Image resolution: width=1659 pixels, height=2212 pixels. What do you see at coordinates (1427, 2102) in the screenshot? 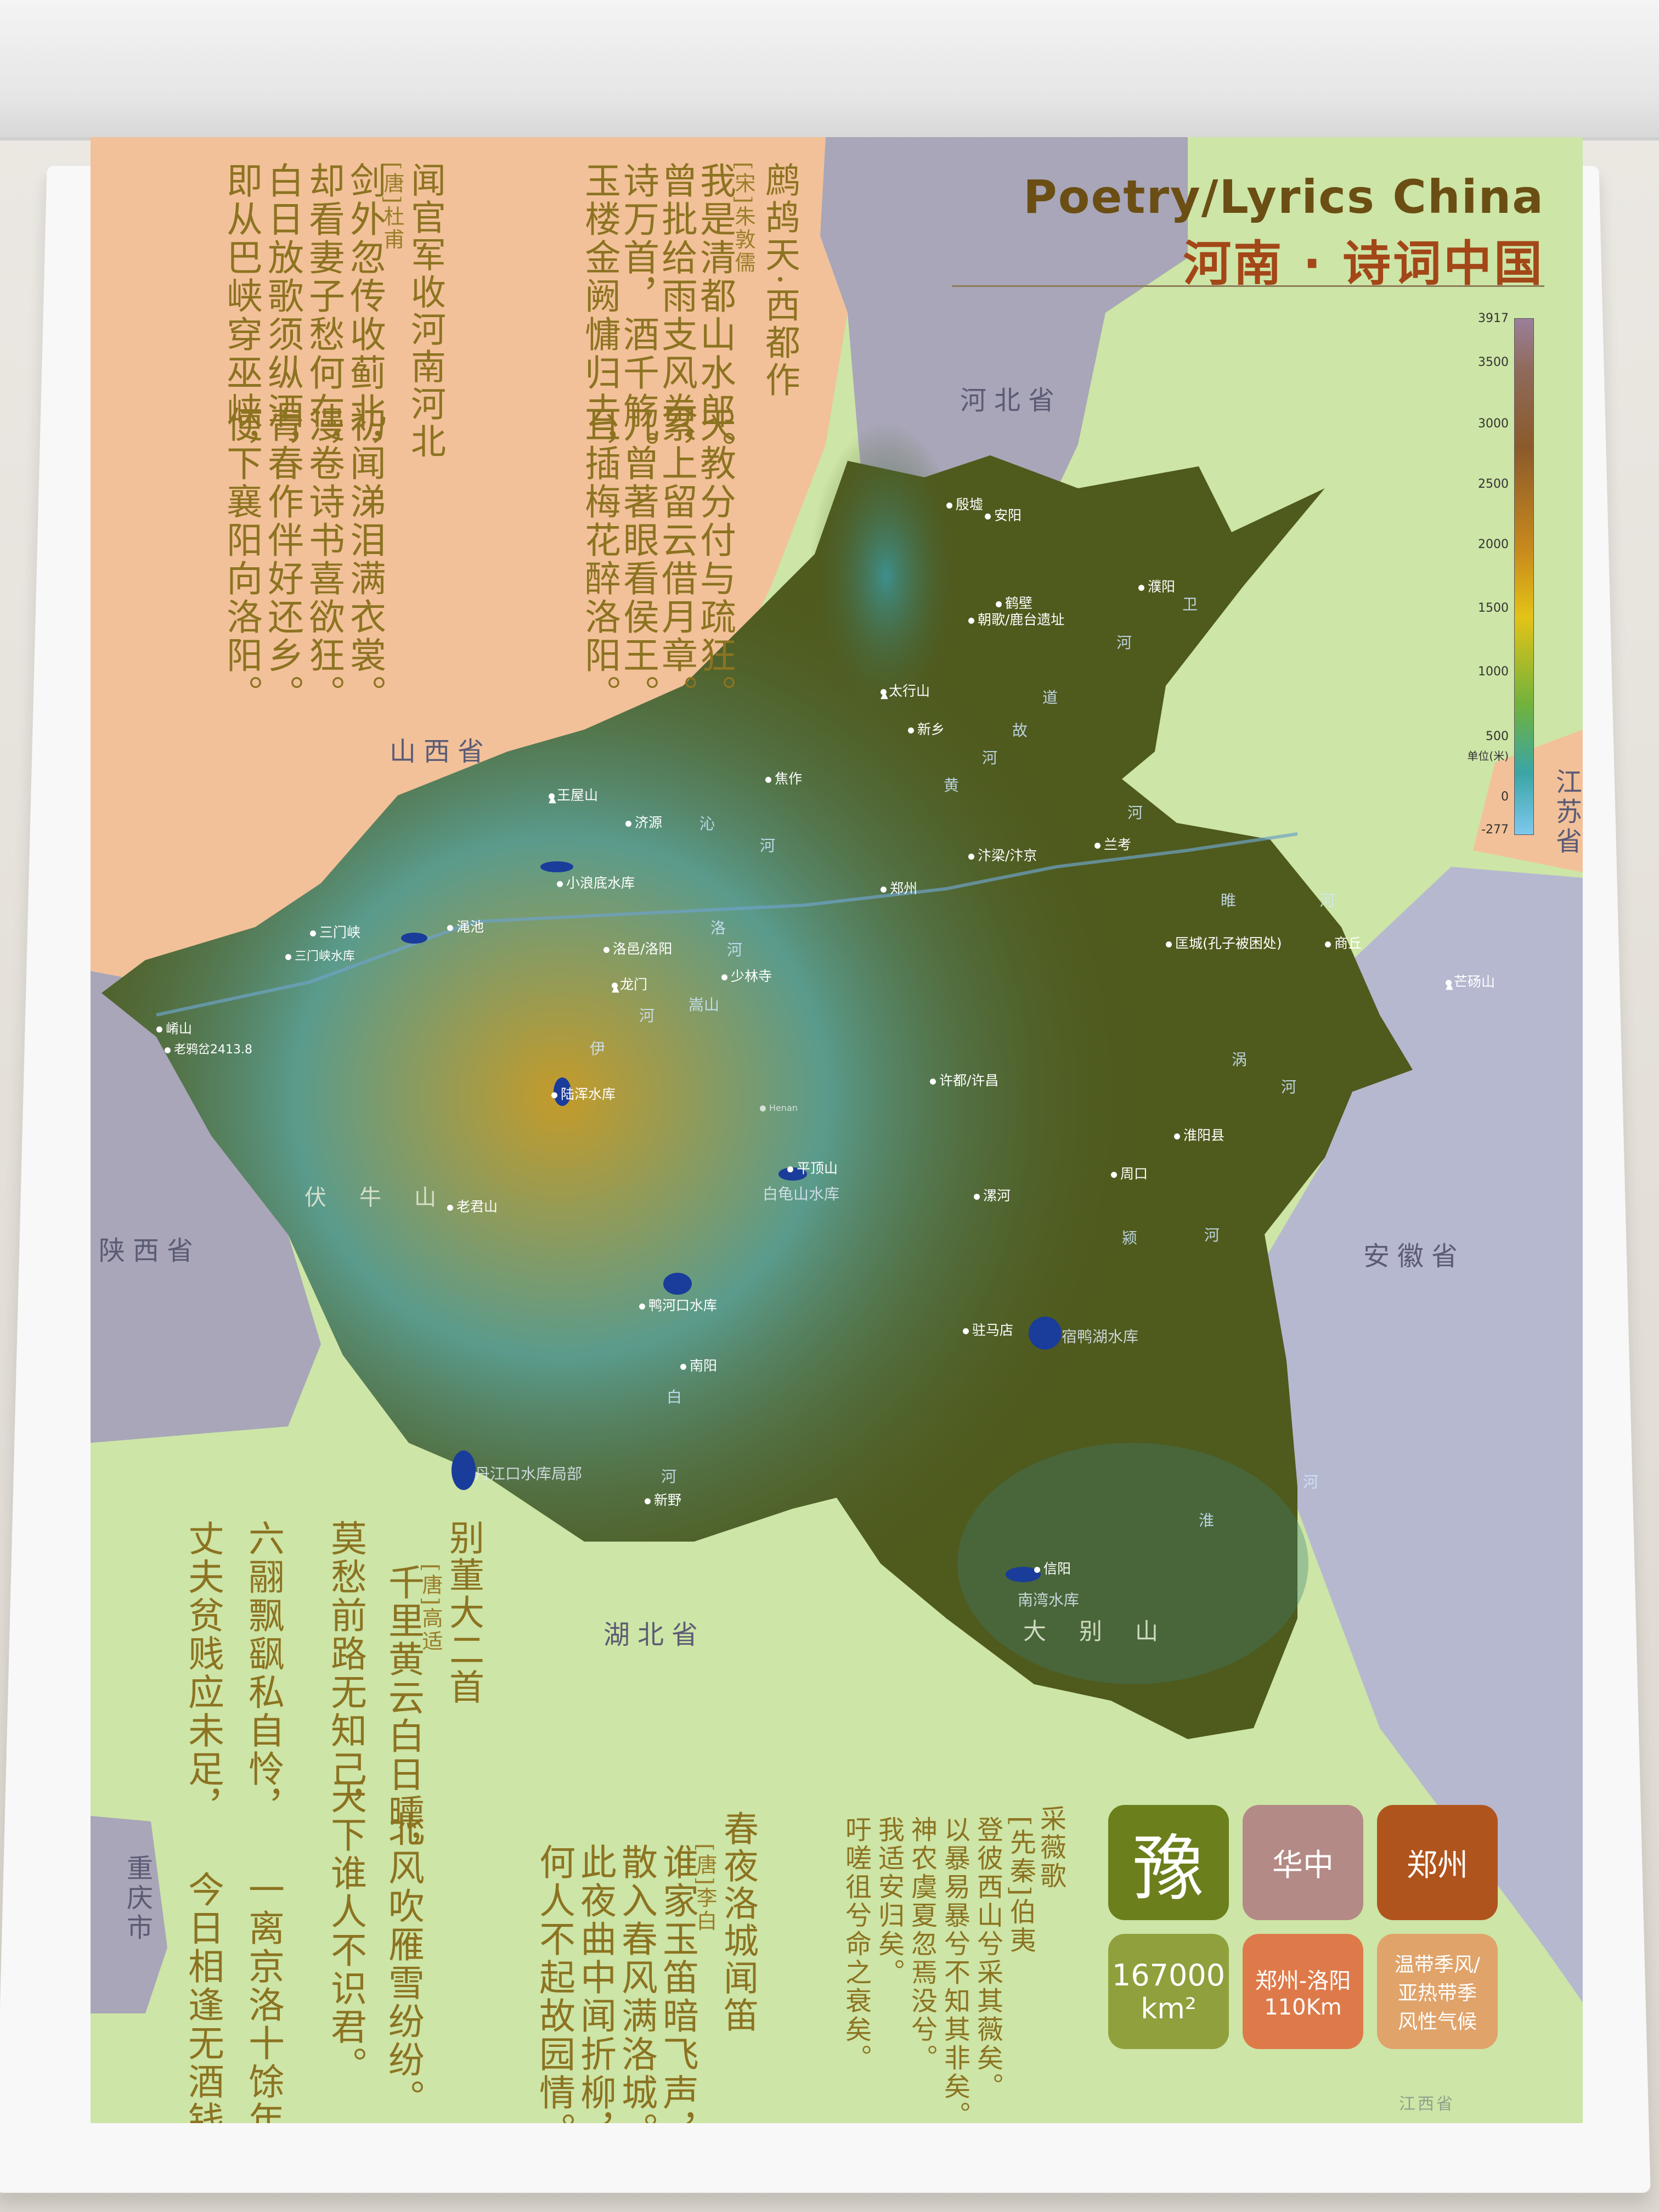
I see `label-jiangxi: 江西省` at bounding box center [1427, 2102].